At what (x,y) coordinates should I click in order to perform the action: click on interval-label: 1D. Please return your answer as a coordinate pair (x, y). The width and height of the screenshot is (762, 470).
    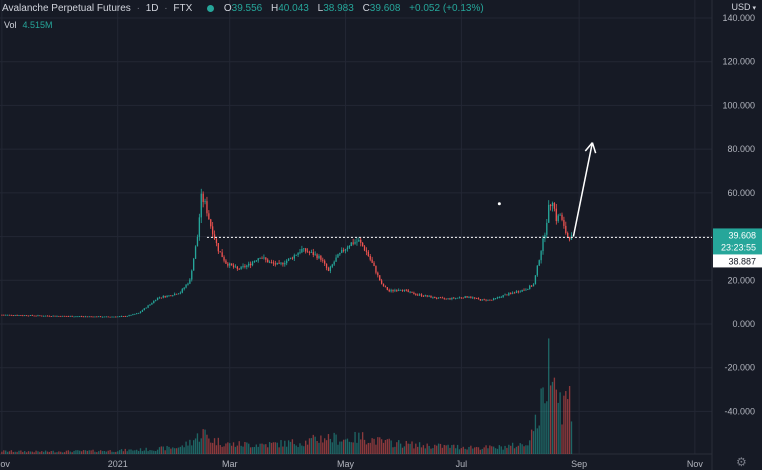
    Looking at the image, I should click on (152, 8).